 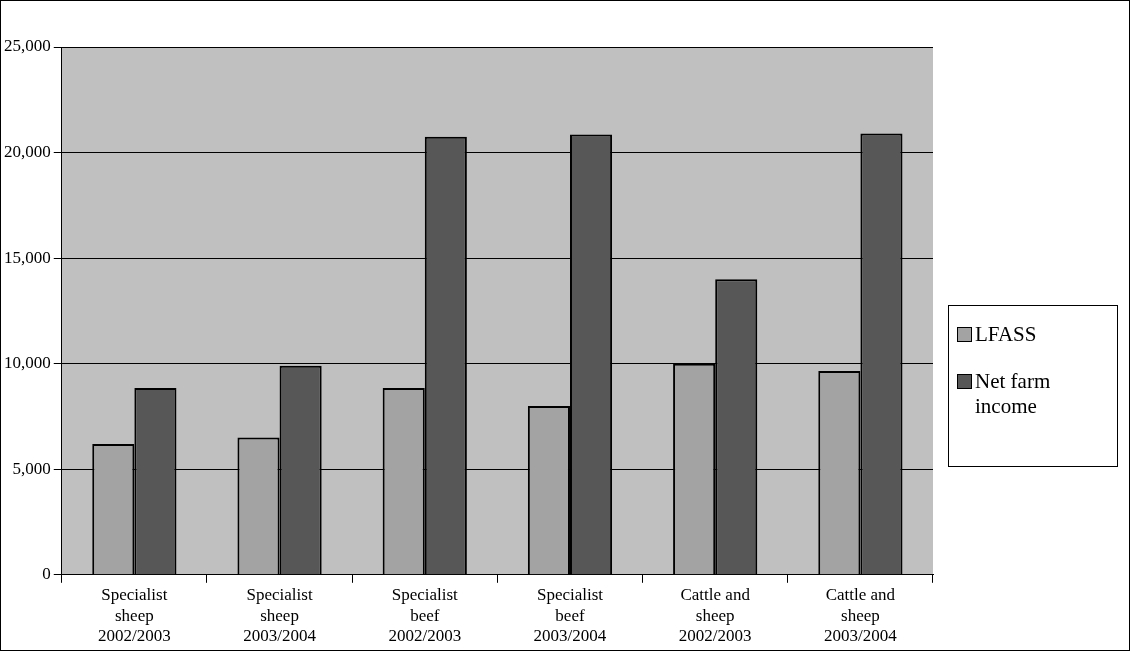 What do you see at coordinates (27, 152) in the screenshot?
I see `y-tick-label: 20,000` at bounding box center [27, 152].